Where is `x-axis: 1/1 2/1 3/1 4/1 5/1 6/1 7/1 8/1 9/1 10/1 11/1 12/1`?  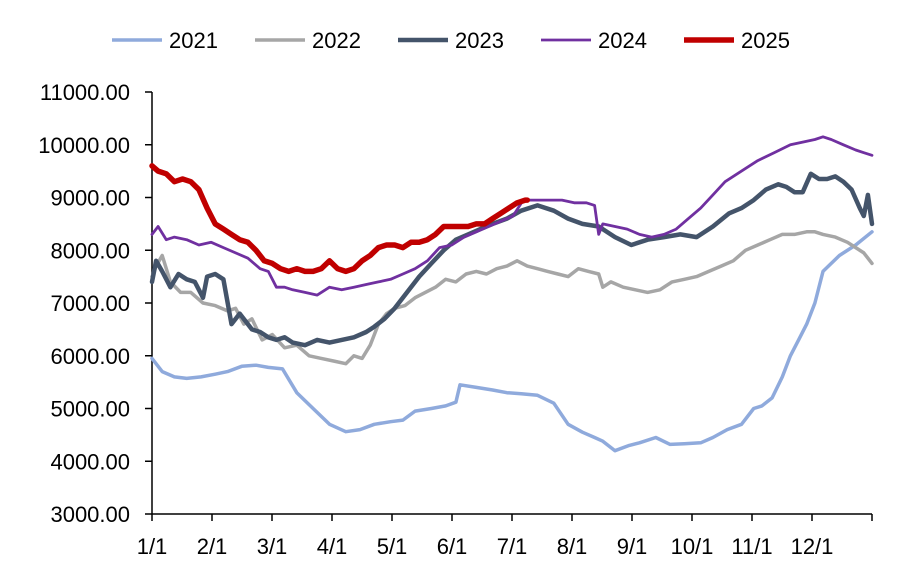 x-axis: 1/1 2/1 3/1 4/1 5/1 6/1 7/1 8/1 9/1 10/1 11/1 12/1 is located at coordinates (505, 536).